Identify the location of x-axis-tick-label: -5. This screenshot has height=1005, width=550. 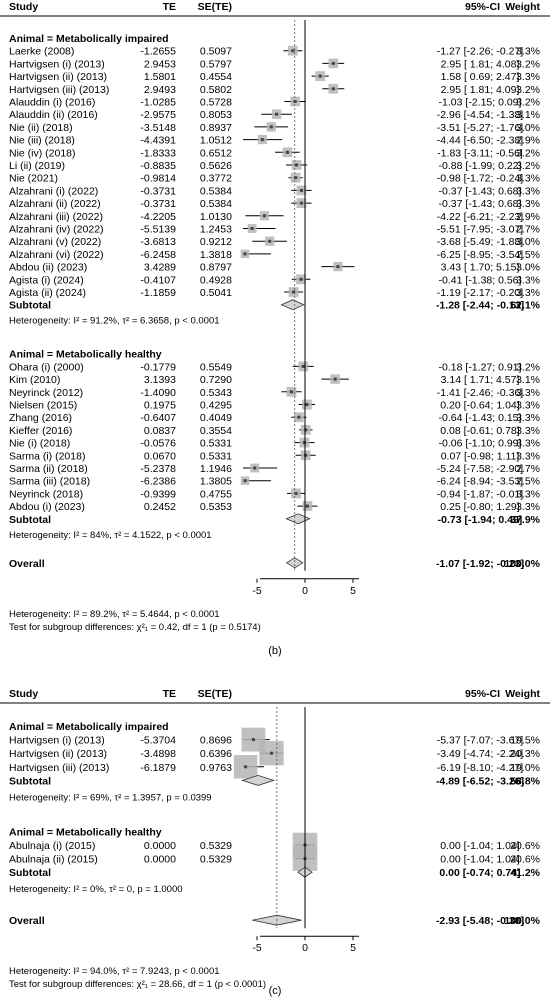
(256, 948).